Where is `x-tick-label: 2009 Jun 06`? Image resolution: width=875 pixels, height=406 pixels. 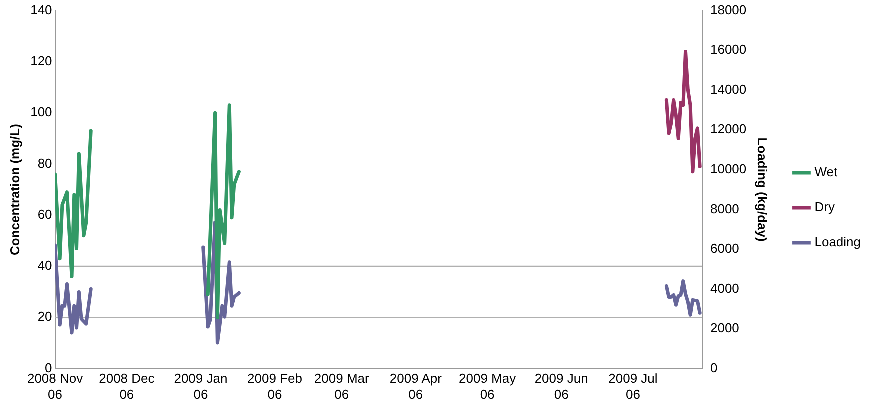
x-tick-label: 2009 Jun 06 is located at coordinates (561, 386).